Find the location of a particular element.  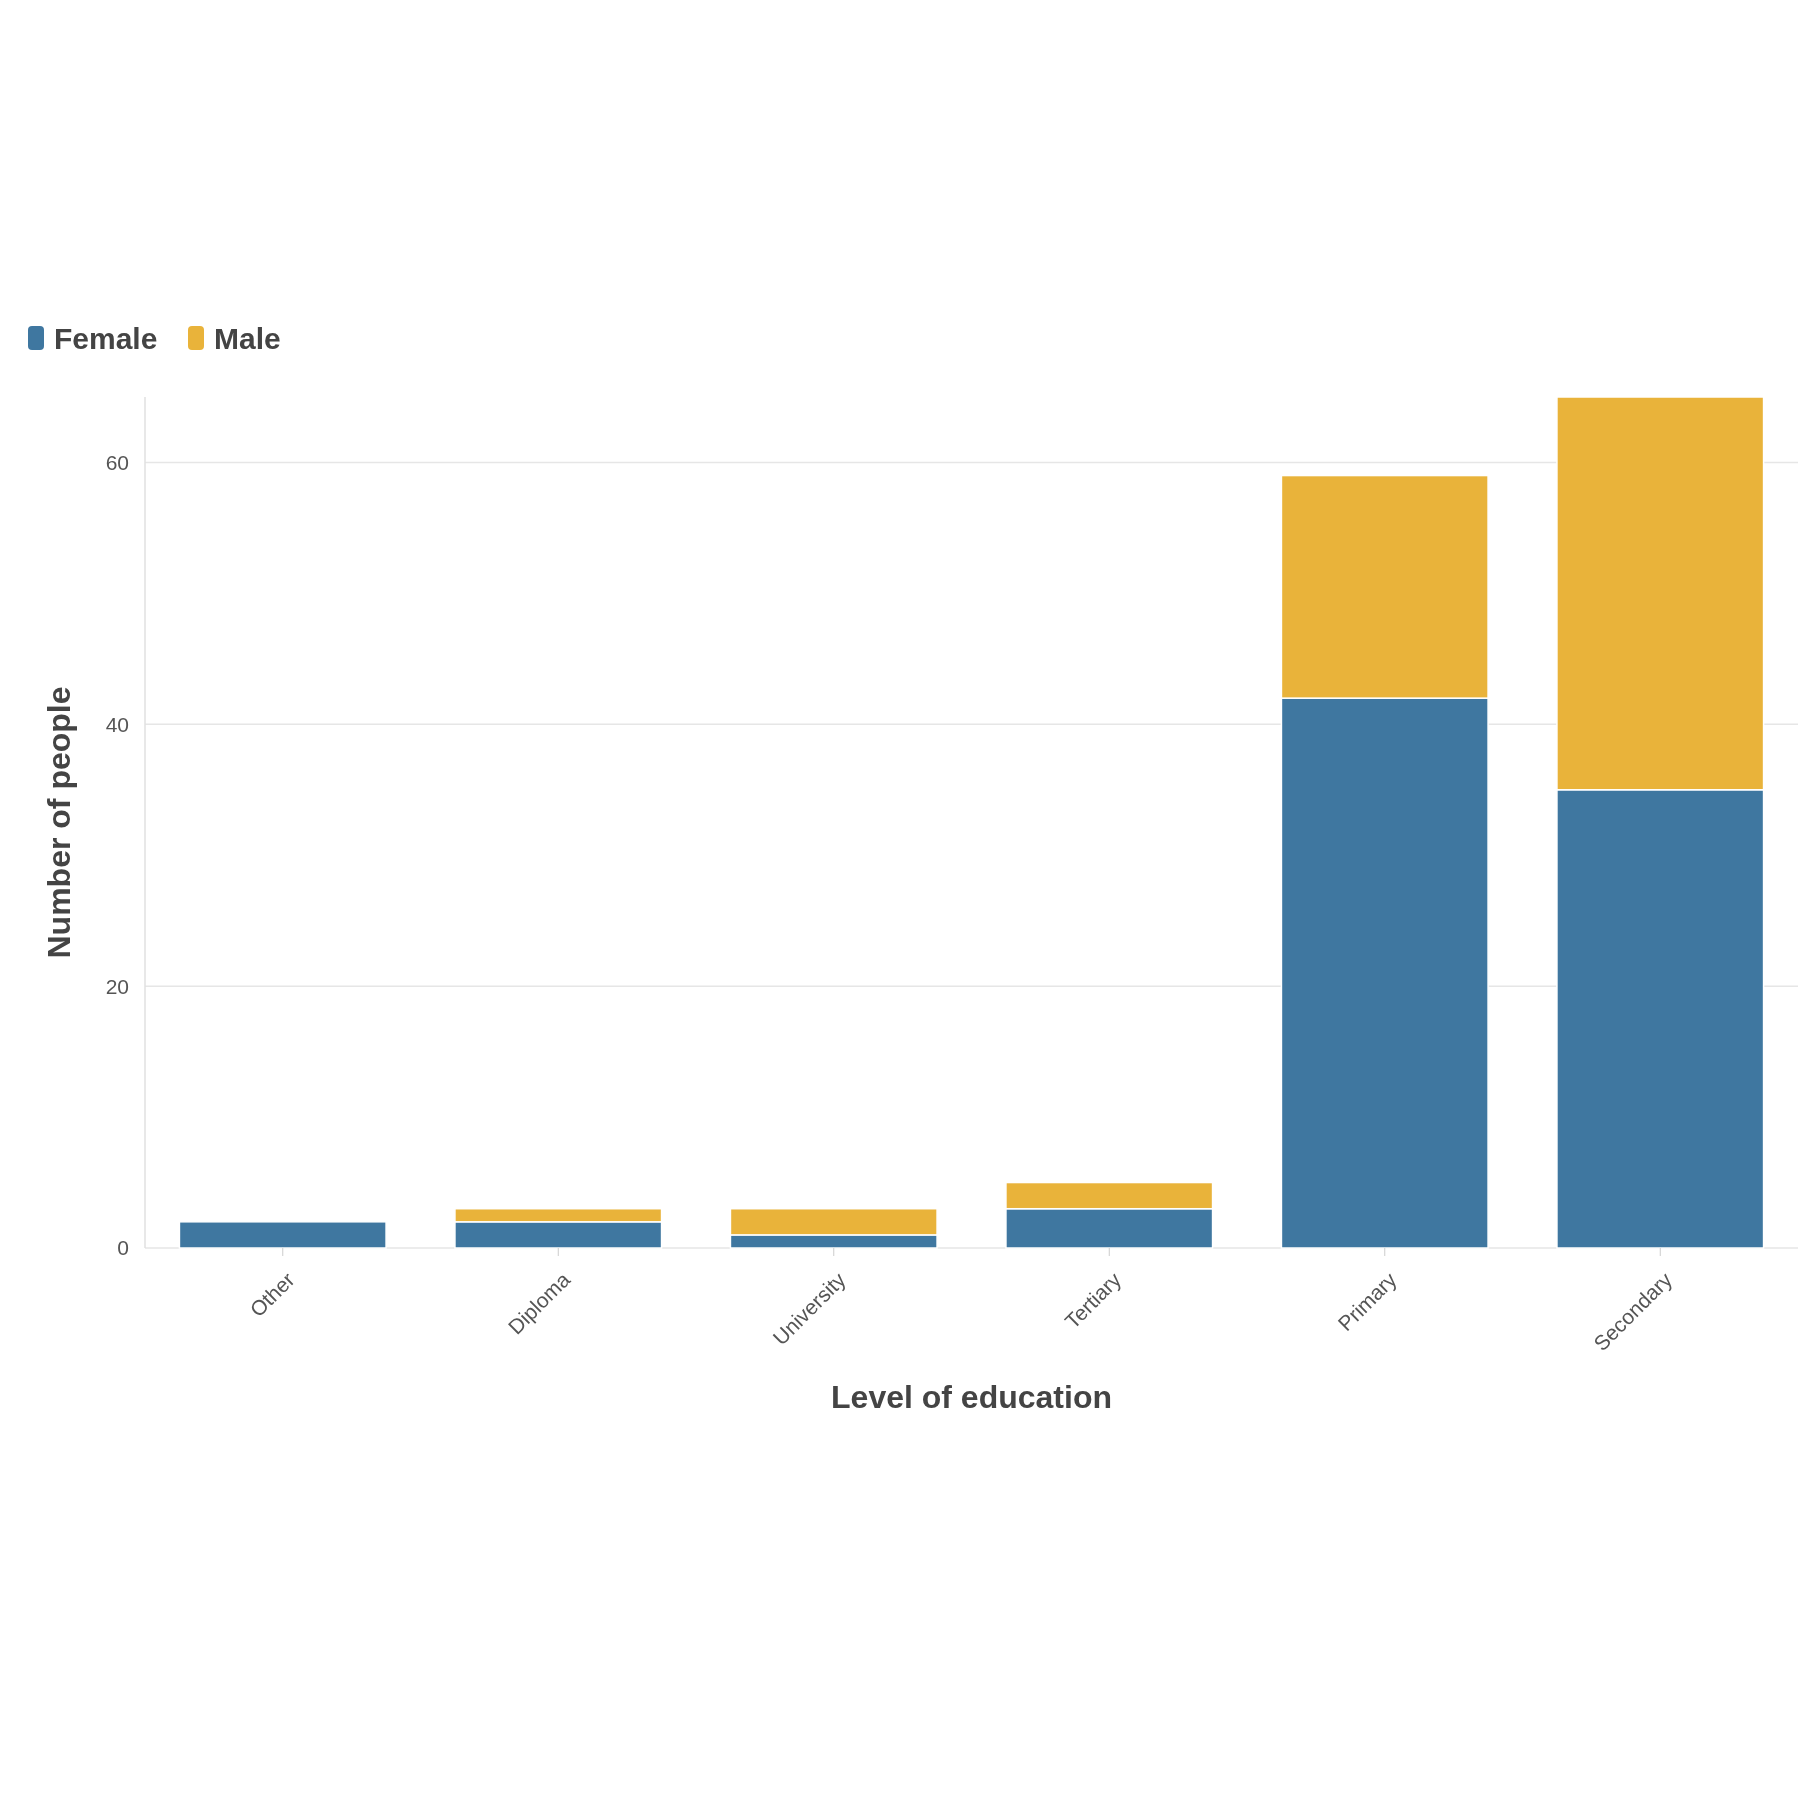

x-axis-title: Level of education is located at coordinates (971, 1397).